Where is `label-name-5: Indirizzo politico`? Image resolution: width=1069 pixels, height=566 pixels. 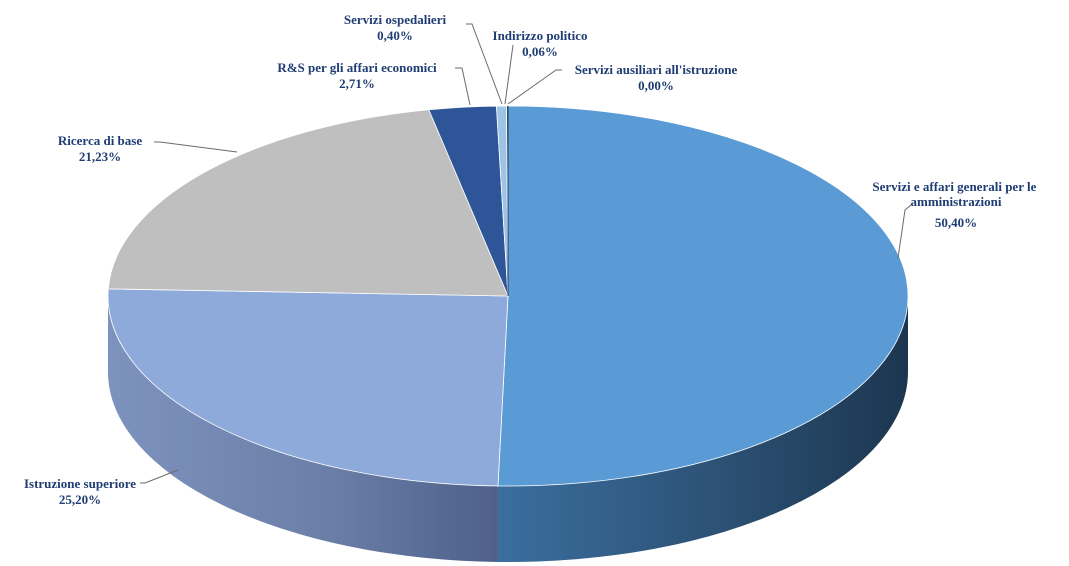
label-name-5: Indirizzo politico is located at coordinates (540, 35).